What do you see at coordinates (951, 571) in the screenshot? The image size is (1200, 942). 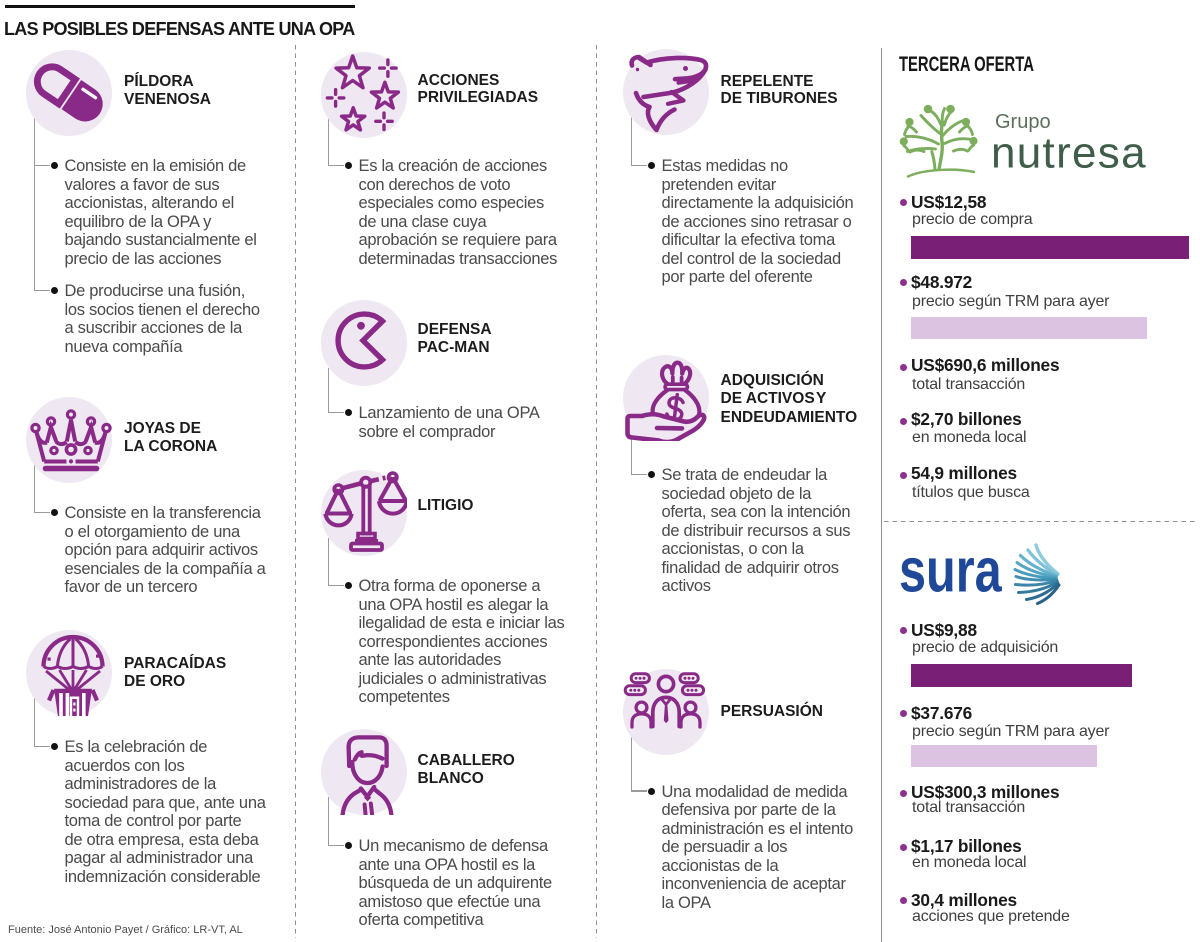 I see `svg-text: sura` at bounding box center [951, 571].